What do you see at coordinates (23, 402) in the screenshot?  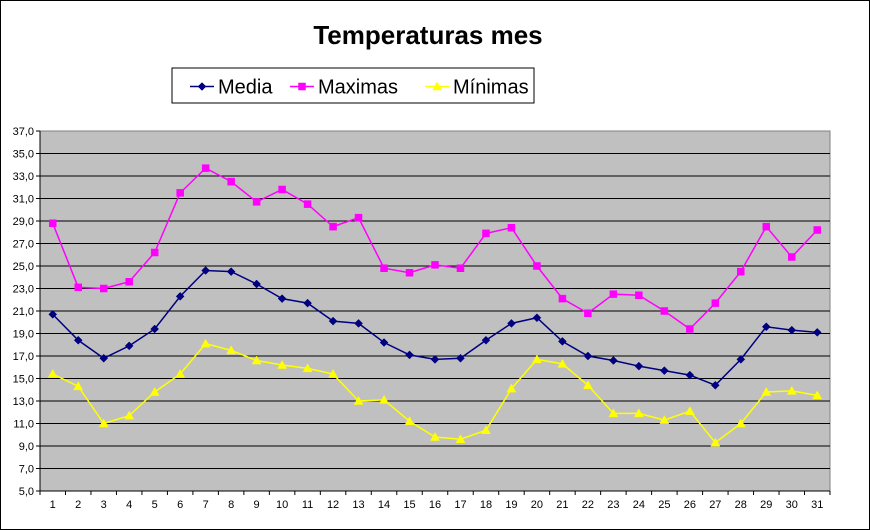 I see `y-tick-label: 13,0` at bounding box center [23, 402].